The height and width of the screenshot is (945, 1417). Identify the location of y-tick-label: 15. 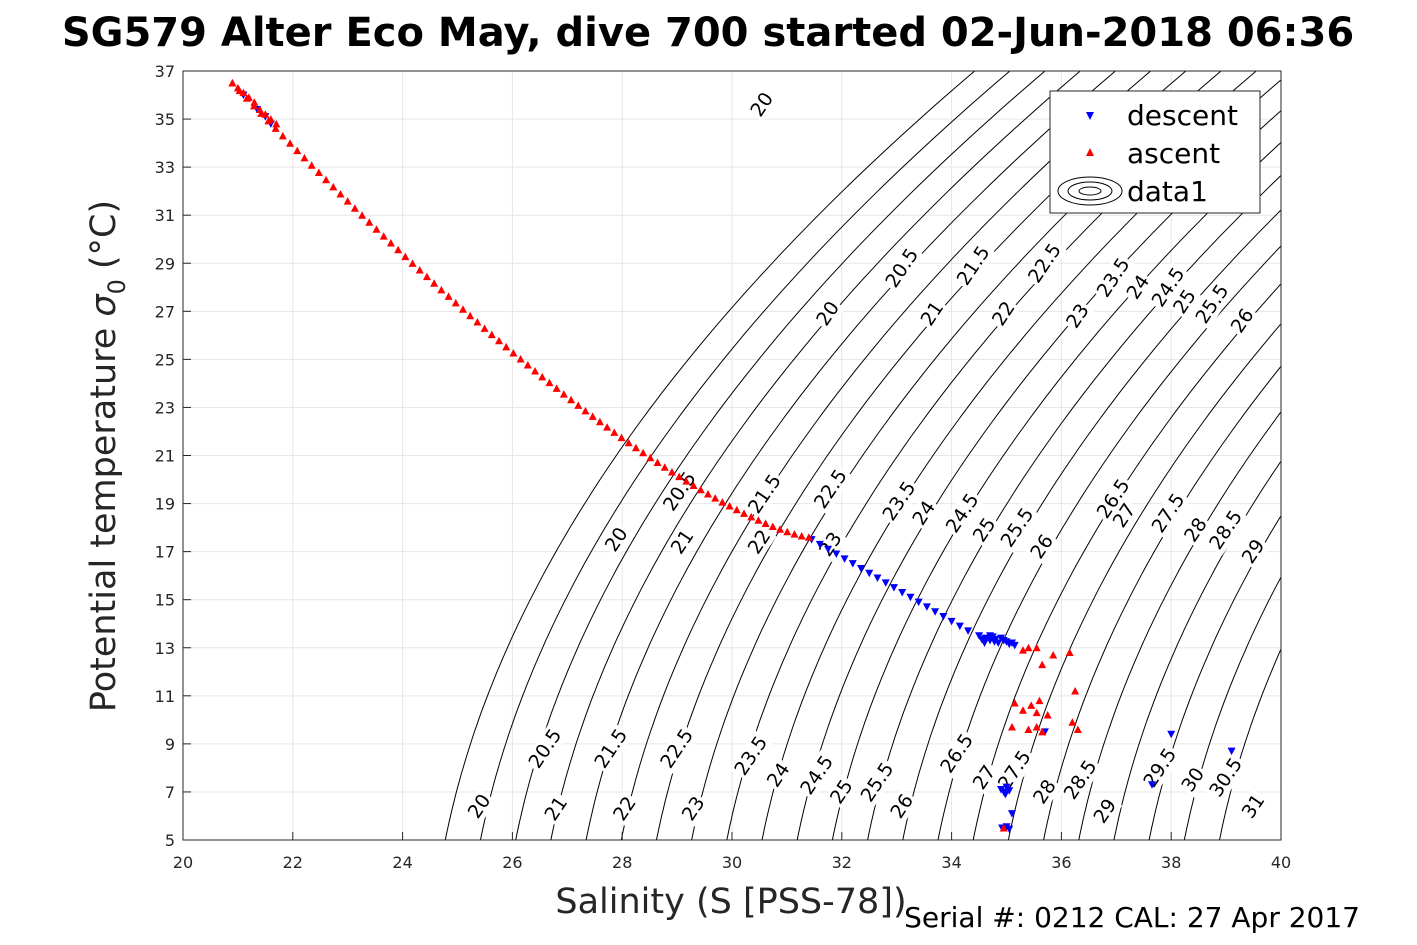
(165, 600).